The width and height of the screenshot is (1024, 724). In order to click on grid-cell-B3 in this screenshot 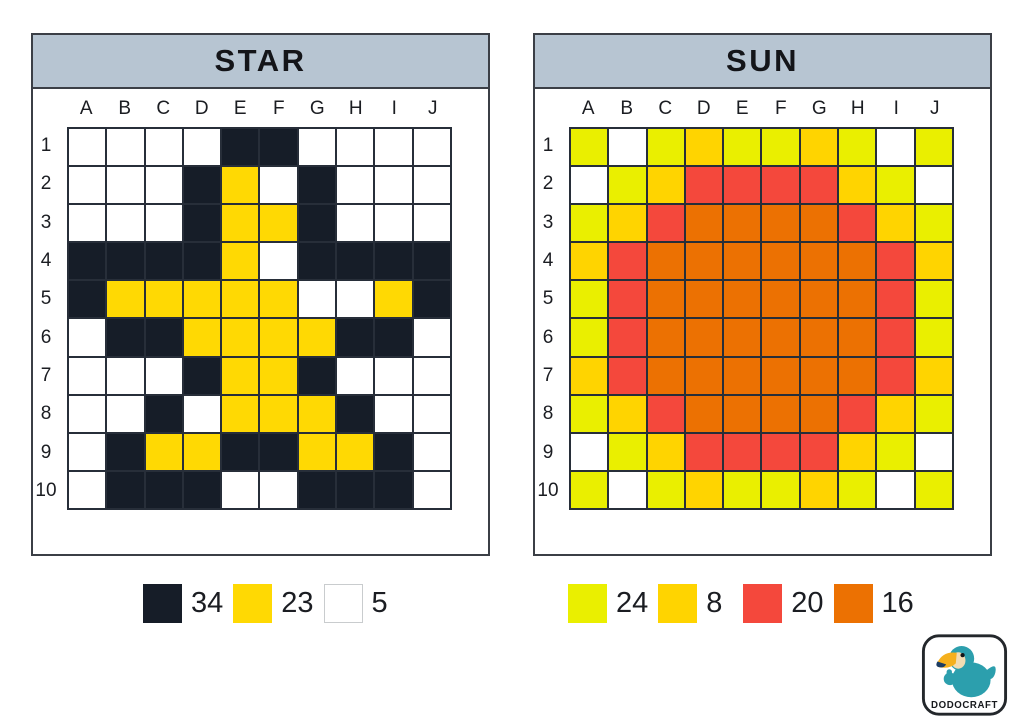, I will do `click(125, 223)`.